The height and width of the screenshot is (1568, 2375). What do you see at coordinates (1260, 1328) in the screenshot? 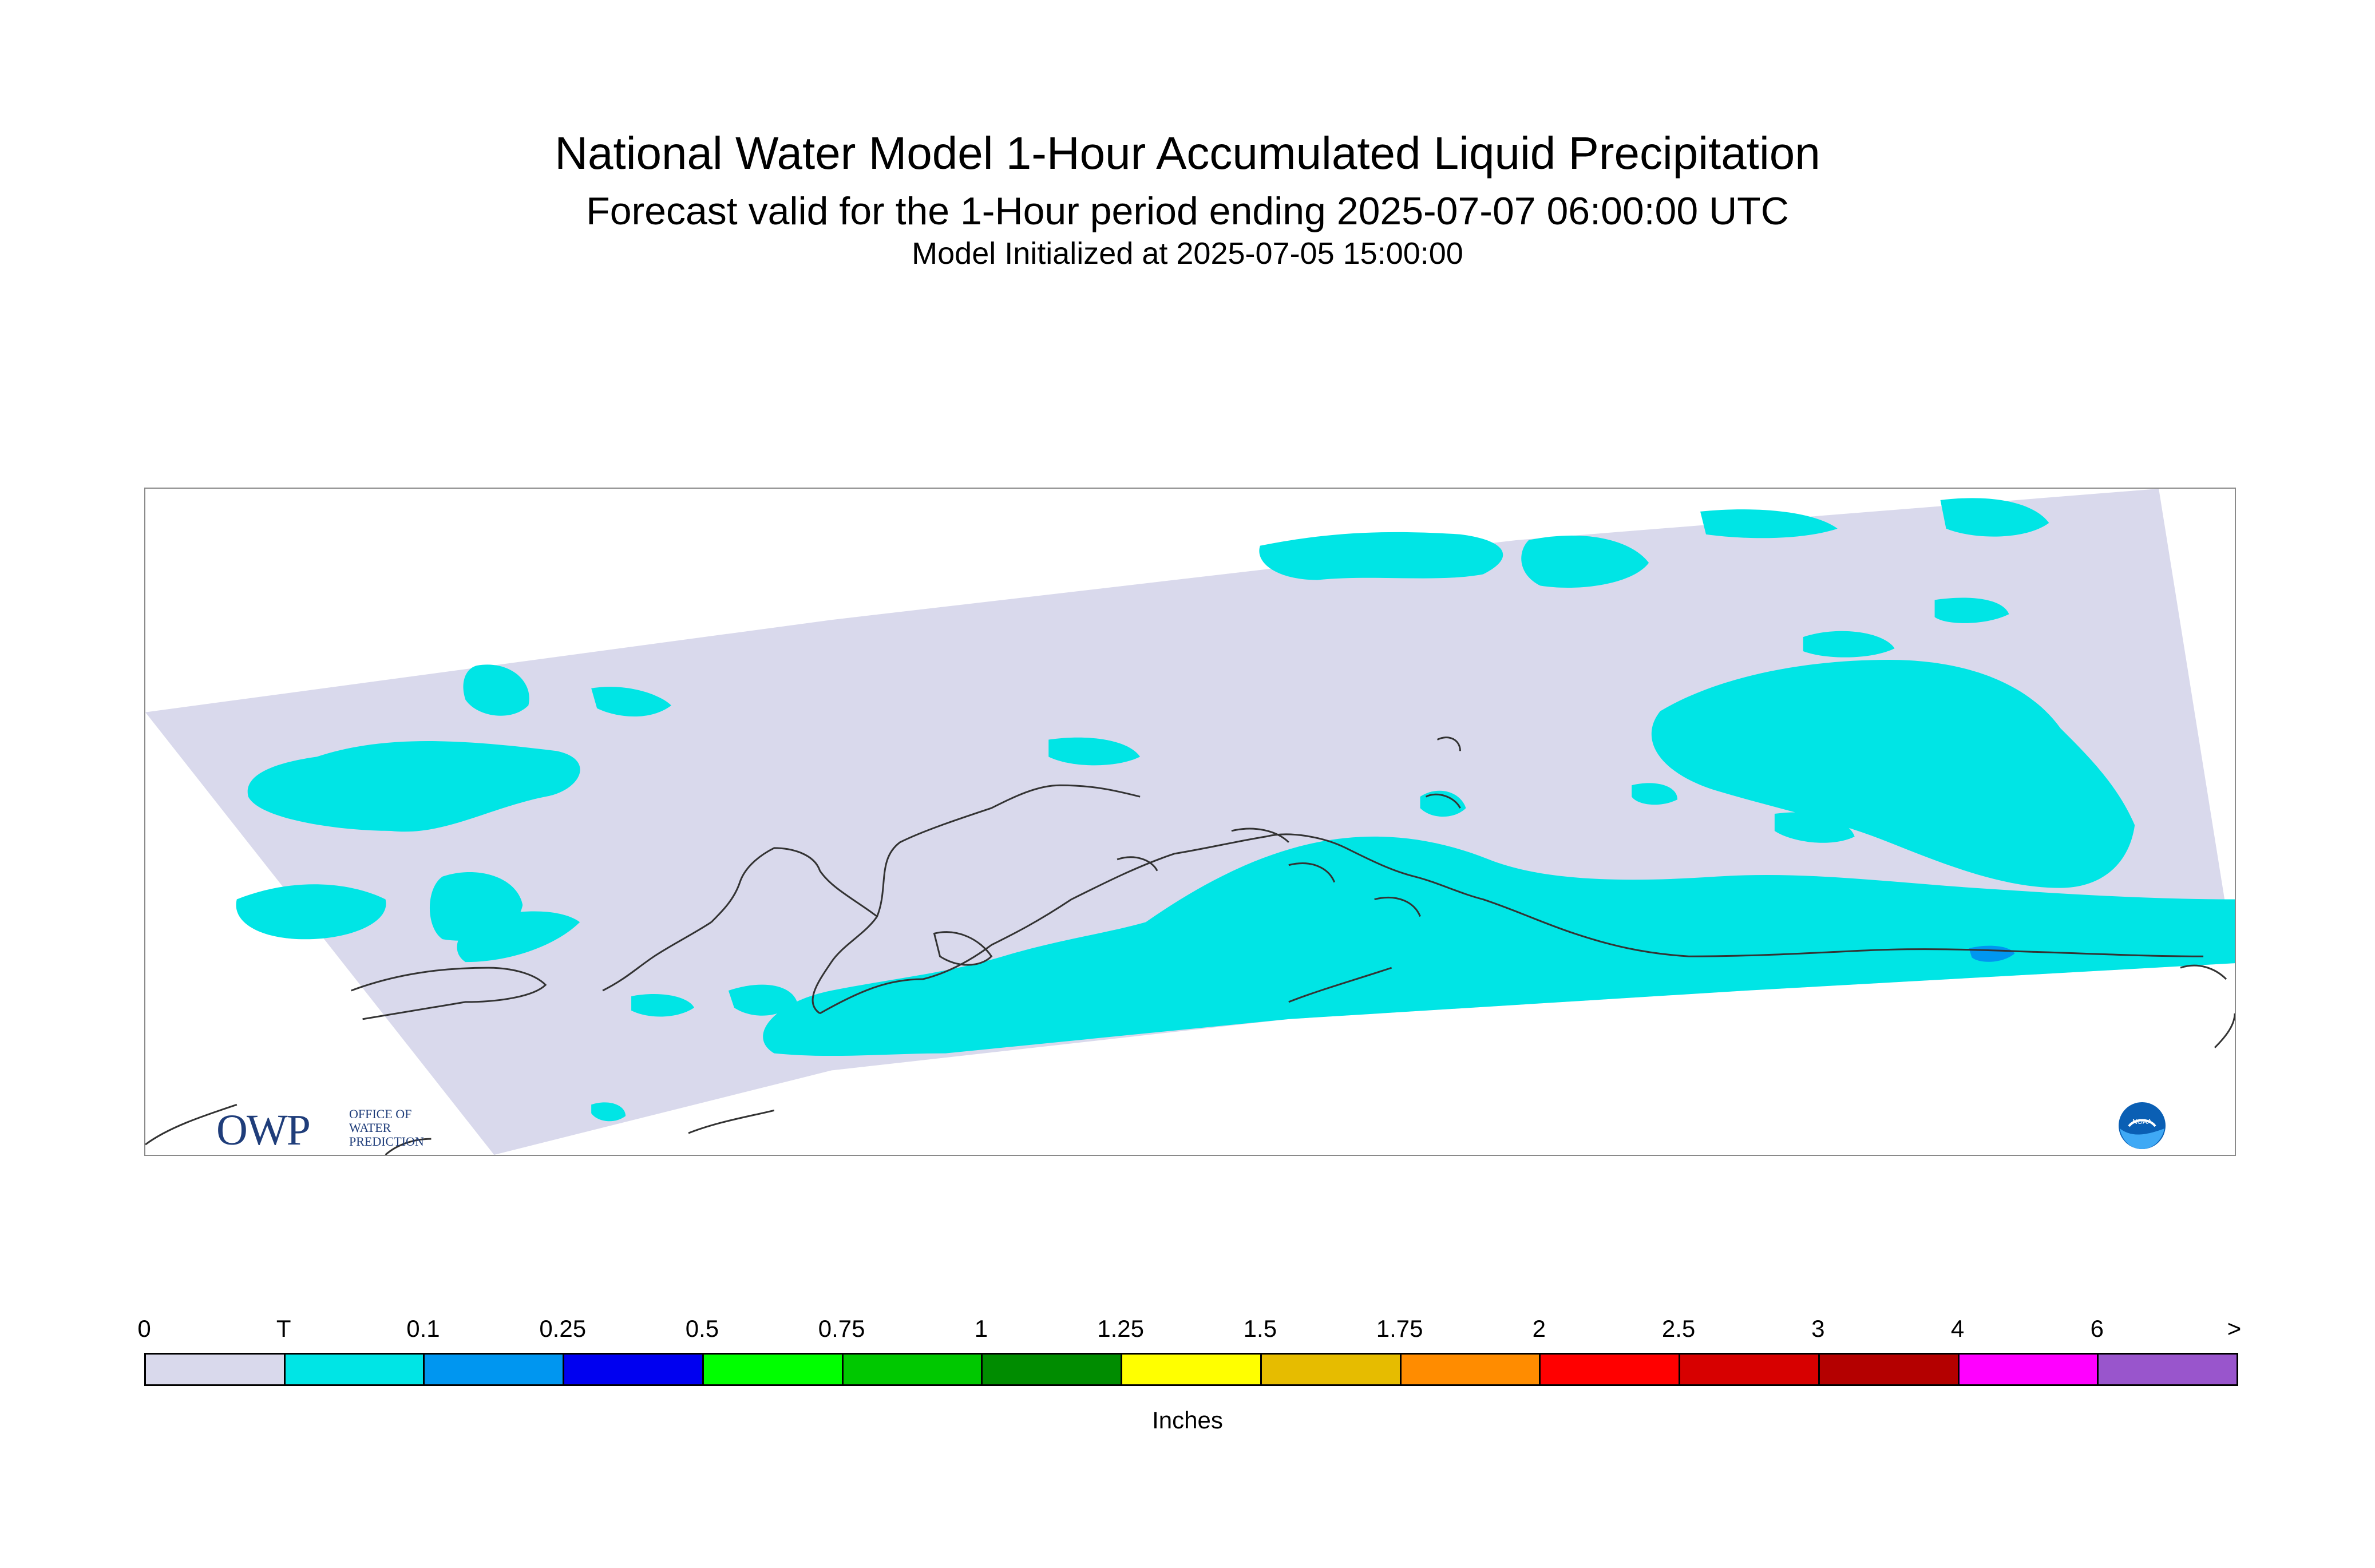
I see `legend-tick-label: 1.5` at bounding box center [1260, 1328].